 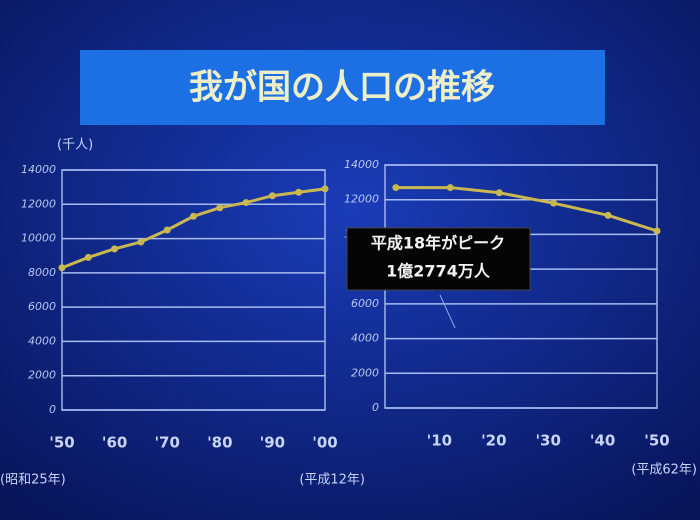 What do you see at coordinates (219, 443) in the screenshot?
I see `x-tick-label: '80` at bounding box center [219, 443].